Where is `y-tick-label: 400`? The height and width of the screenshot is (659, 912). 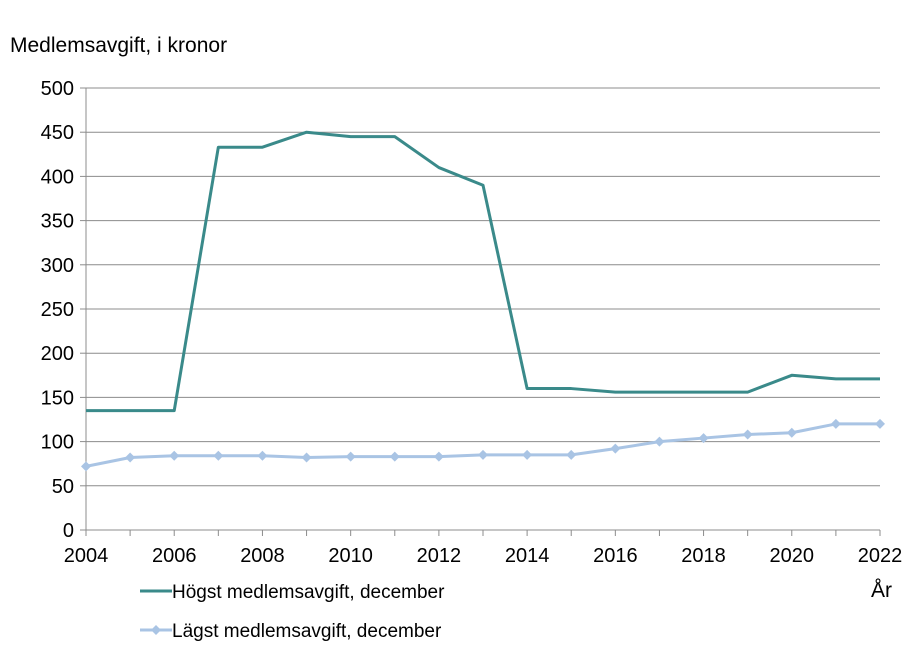
y-tick-label: 400 is located at coordinates (57, 177).